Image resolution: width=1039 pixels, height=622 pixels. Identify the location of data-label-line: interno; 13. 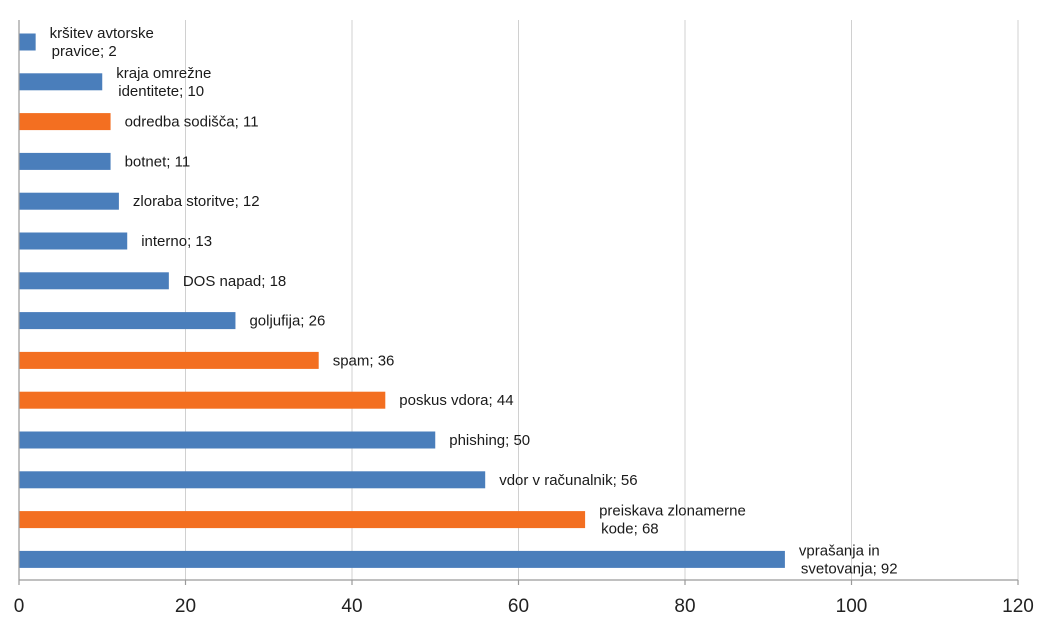
(176, 241).